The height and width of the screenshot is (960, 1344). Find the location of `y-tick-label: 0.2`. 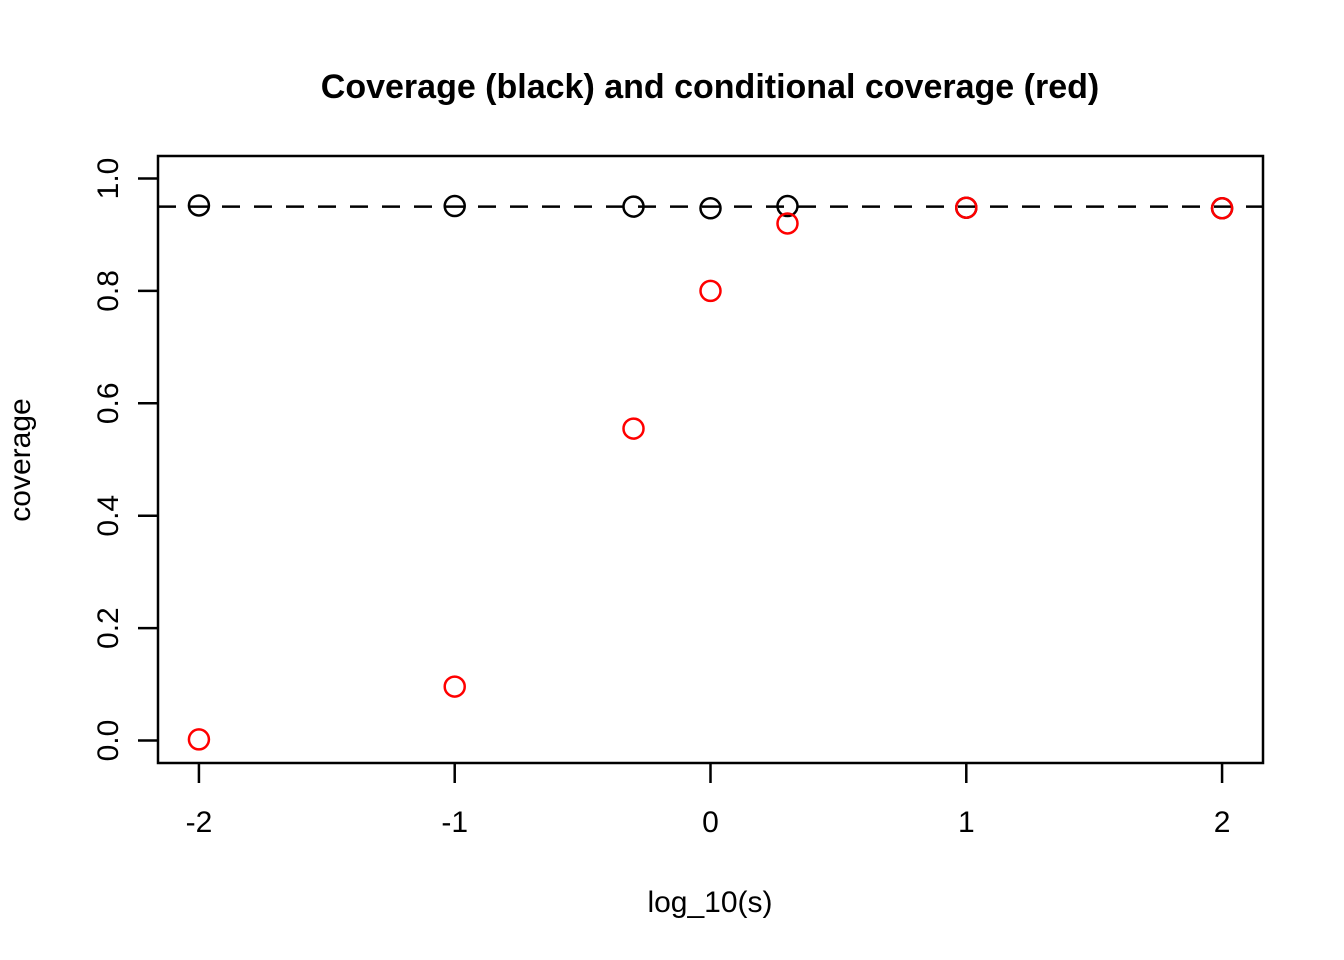

y-tick-label: 0.2 is located at coordinates (108, 628).